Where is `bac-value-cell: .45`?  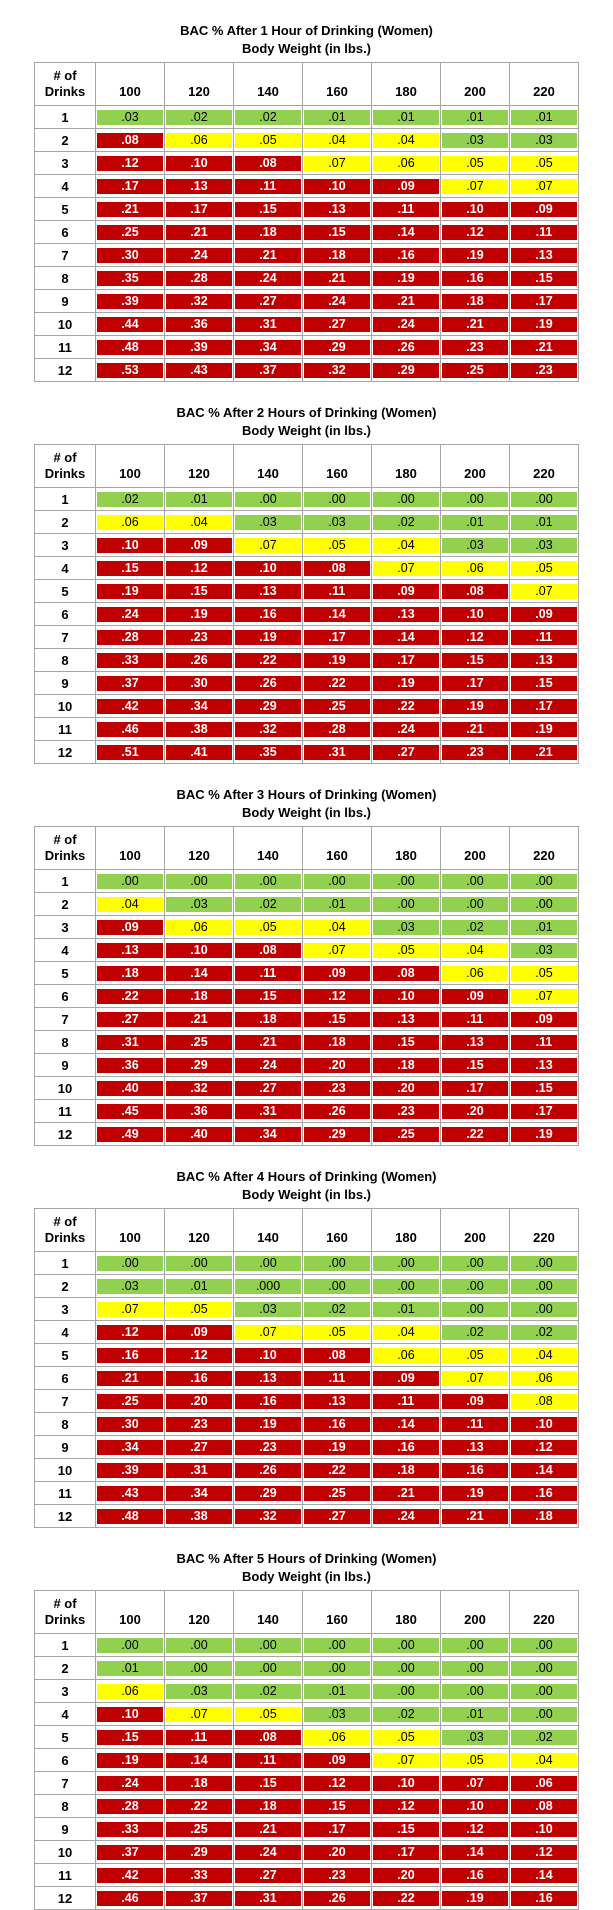
bac-value-cell: .45 is located at coordinates (130, 1111).